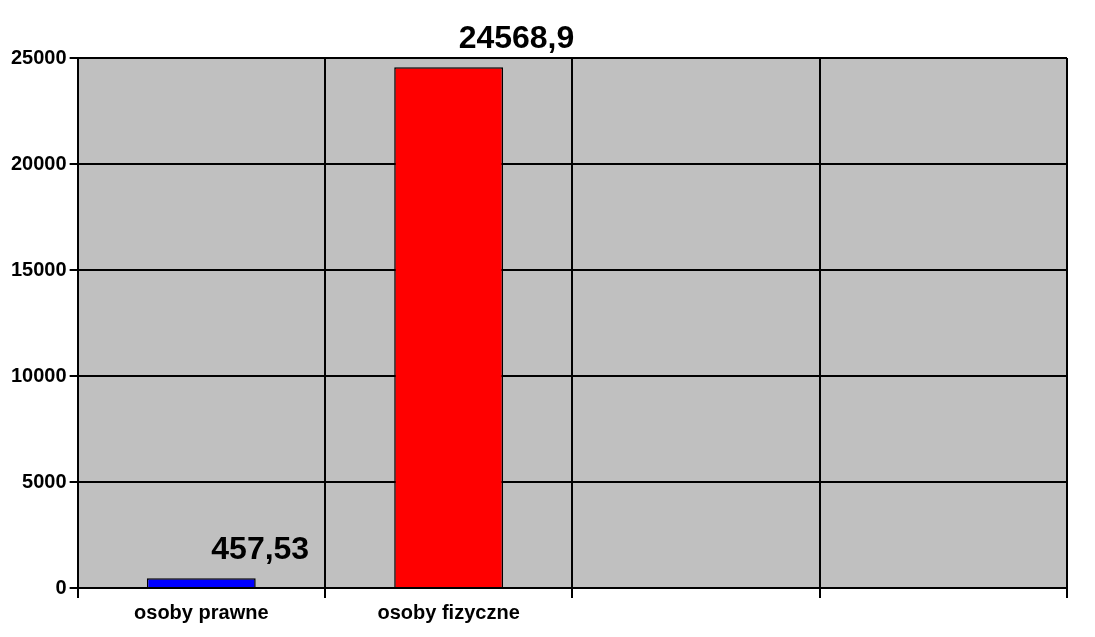  I want to click on data-label: 24568,9, so click(516, 36).